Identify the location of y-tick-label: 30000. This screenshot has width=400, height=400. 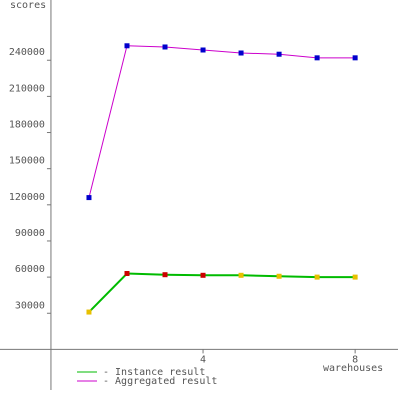
(30, 305).